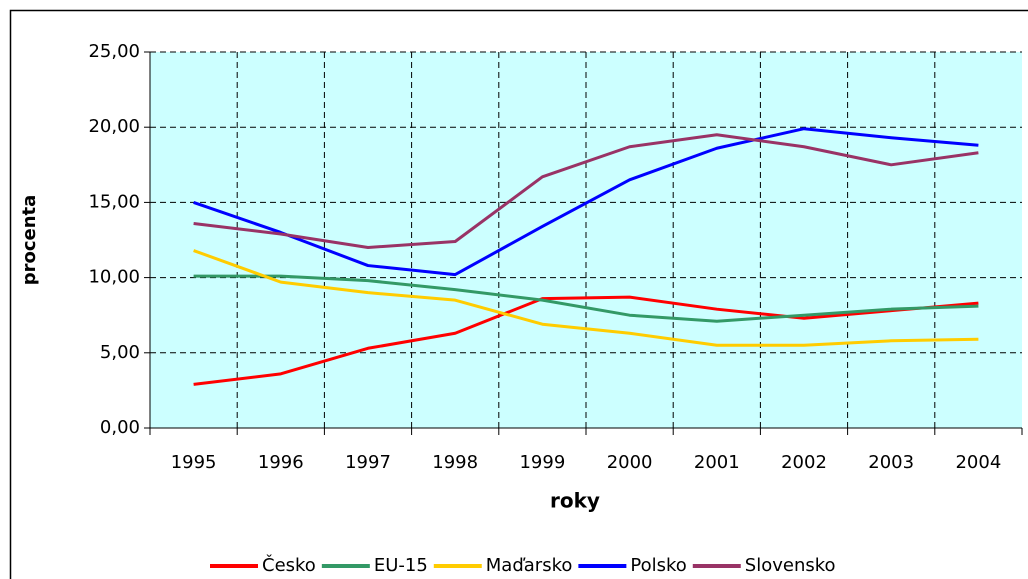  What do you see at coordinates (575, 501) in the screenshot?
I see `x-axis-label: roky` at bounding box center [575, 501].